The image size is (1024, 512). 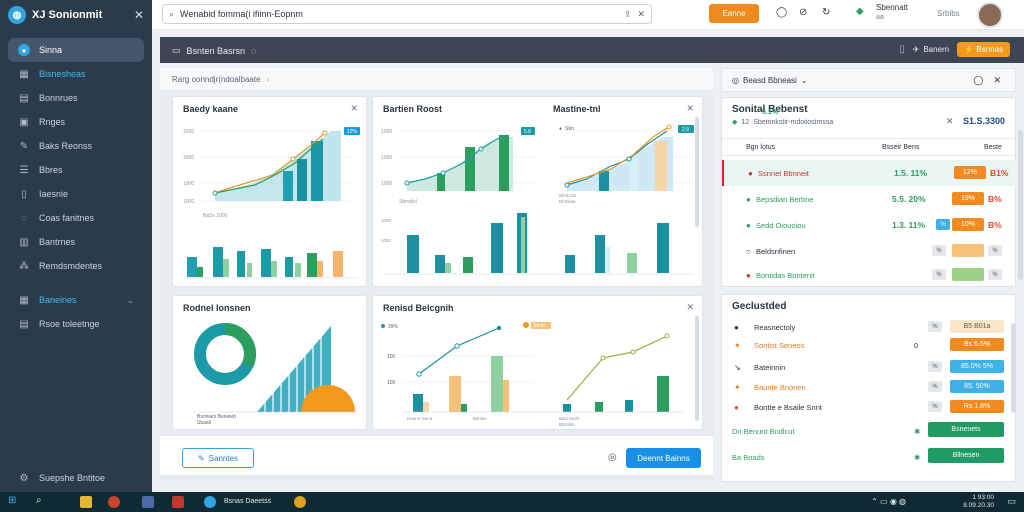 I want to click on sidebar-item-analytics: ⁂ Remdsmdentes, so click(x=76, y=266).